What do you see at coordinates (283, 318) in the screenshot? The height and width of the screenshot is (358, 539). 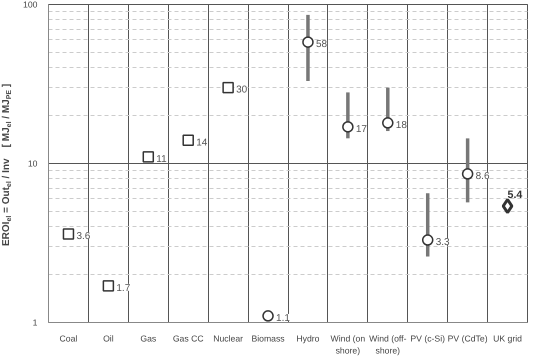 I see `data-label: 1.1` at bounding box center [283, 318].